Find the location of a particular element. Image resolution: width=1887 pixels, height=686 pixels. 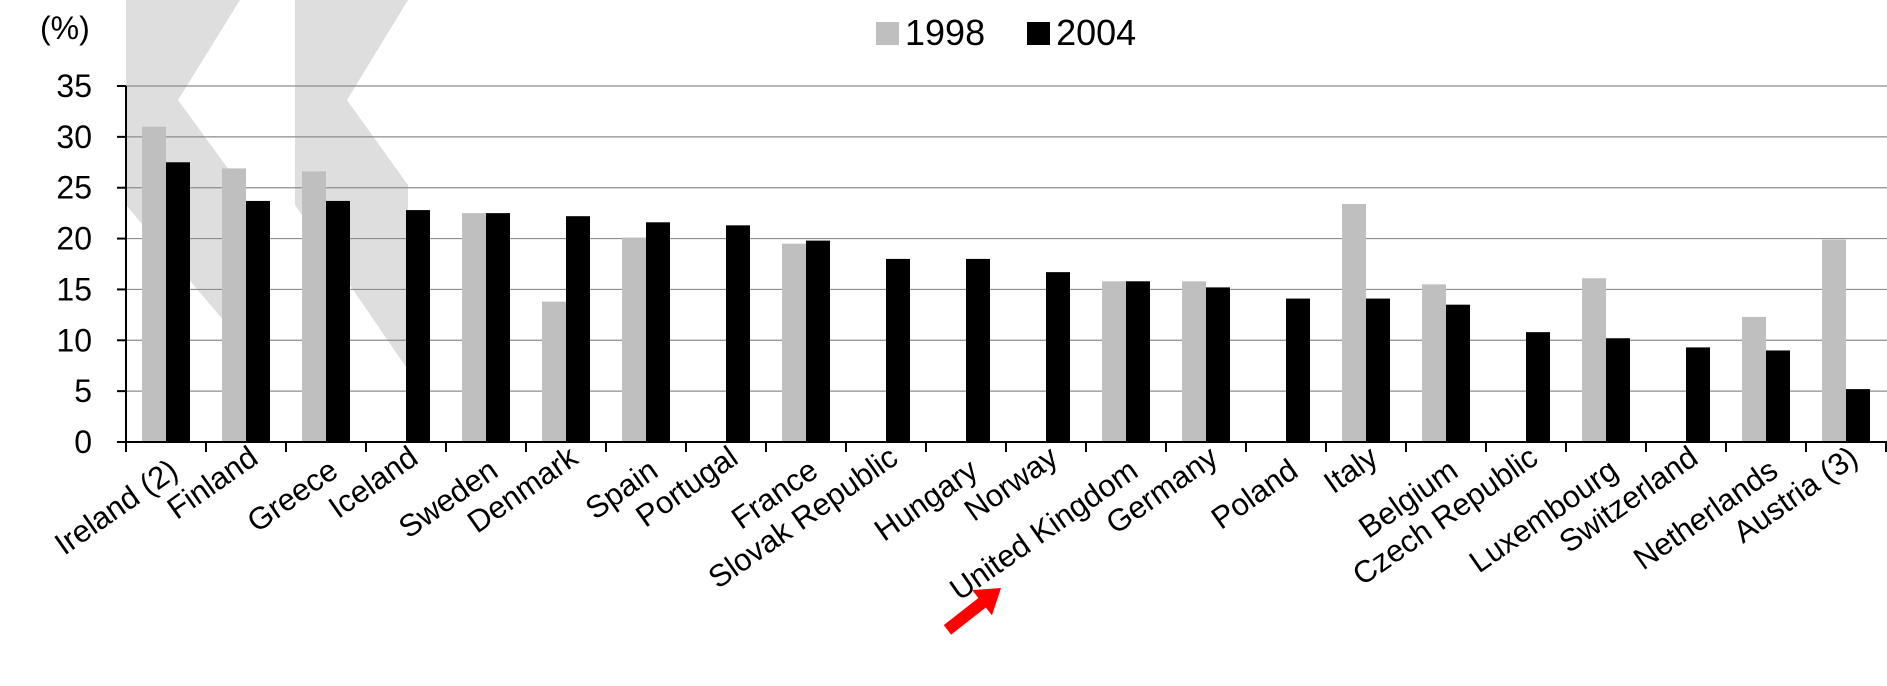

legend-swatch-1998 is located at coordinates (887, 33).